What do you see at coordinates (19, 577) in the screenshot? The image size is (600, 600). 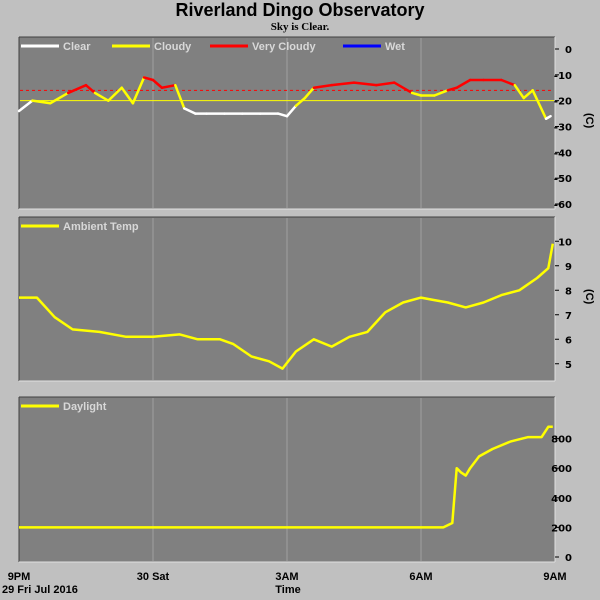 I see `x-tick-label: 9PM` at bounding box center [19, 577].